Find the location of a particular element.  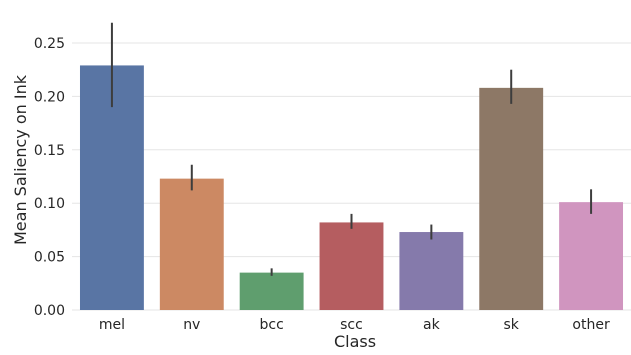

y-tick-labels: 0.00 0.05 0.10 0.15 0.20 0.25 is located at coordinates (49, 177).